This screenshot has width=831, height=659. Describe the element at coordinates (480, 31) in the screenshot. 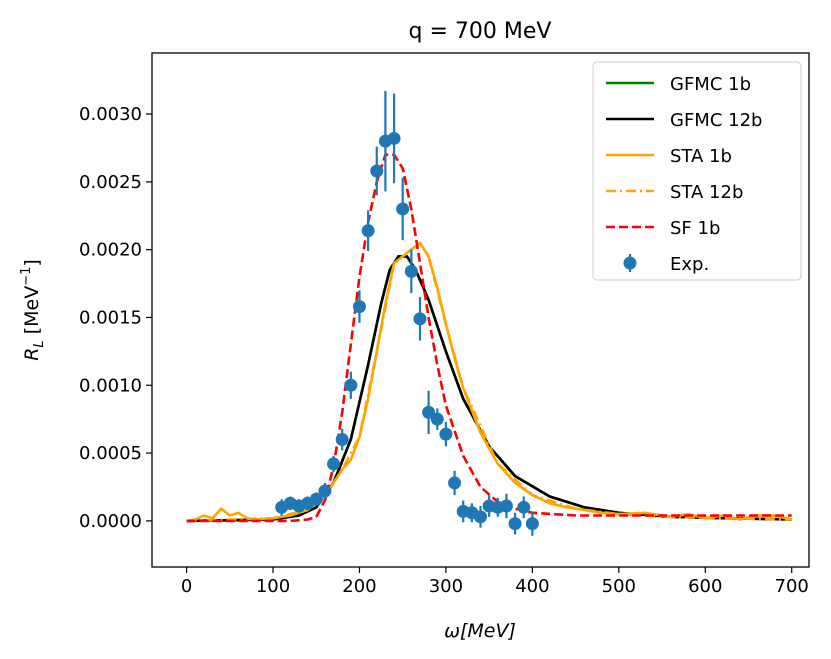

I see `chart-title: q = 700 MeV` at that location.